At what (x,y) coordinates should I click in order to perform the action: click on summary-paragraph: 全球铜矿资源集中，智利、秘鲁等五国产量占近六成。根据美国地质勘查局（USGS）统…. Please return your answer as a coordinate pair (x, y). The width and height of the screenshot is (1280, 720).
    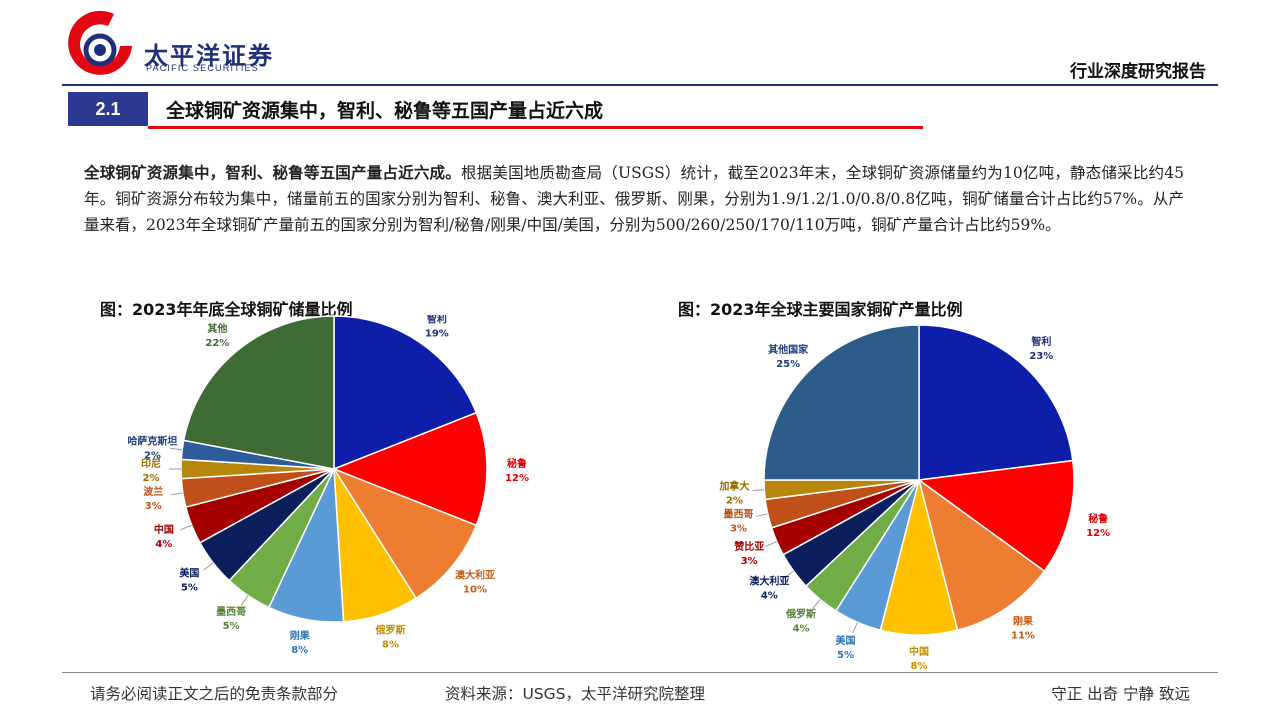
    Looking at the image, I should click on (634, 199).